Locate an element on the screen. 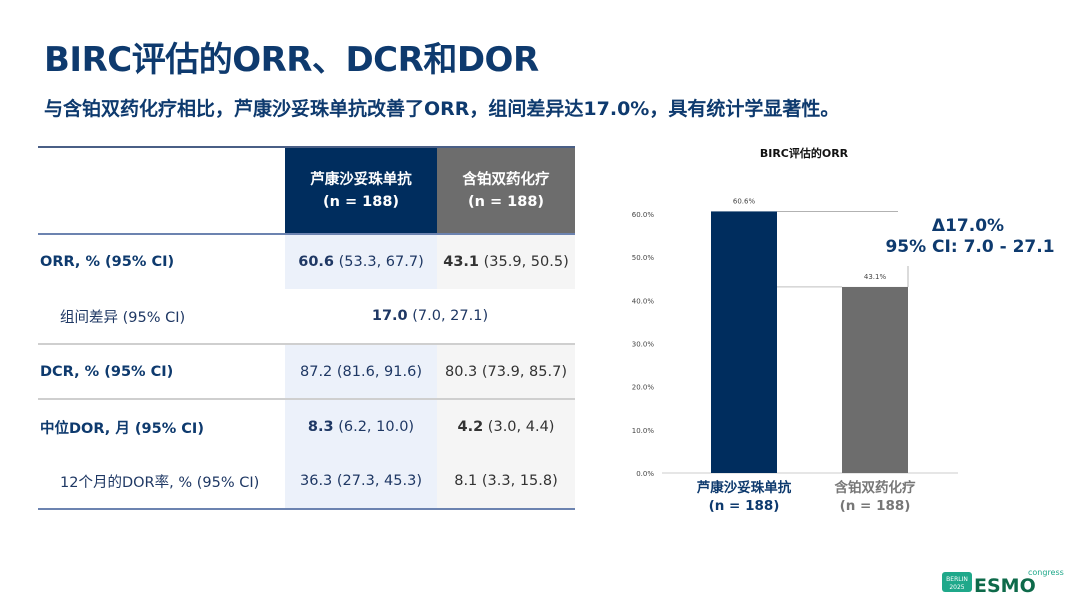 This screenshot has height=607, width=1080. y-tick-label: 0.0% is located at coordinates (645, 474).